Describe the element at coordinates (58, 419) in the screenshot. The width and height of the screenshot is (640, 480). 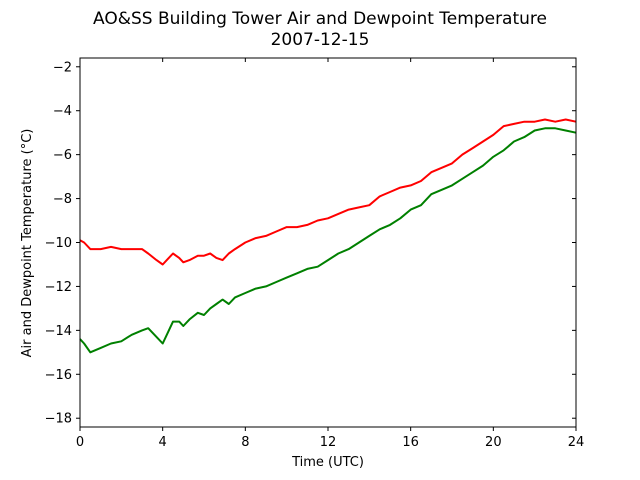
I see `y-tick-label: −18` at that location.